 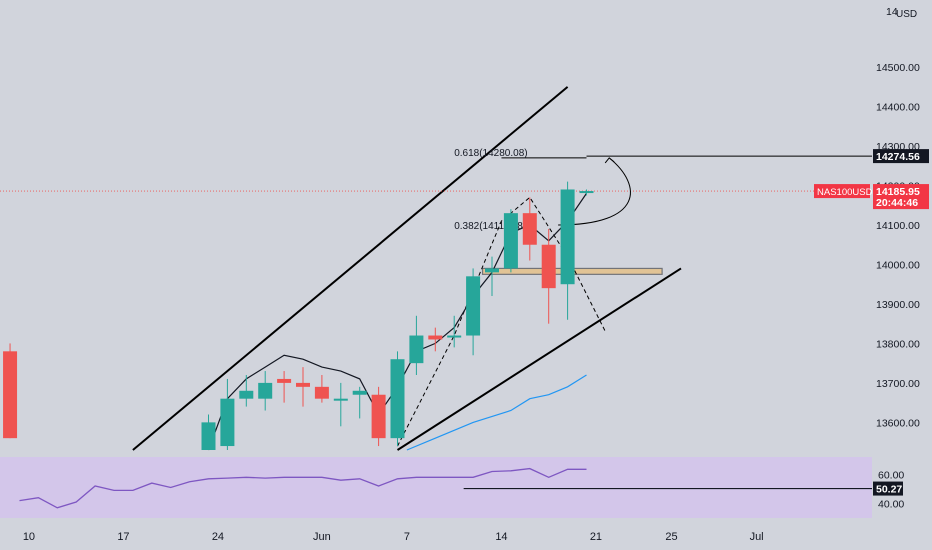 I want to click on currency-label: USD, so click(x=906, y=14).